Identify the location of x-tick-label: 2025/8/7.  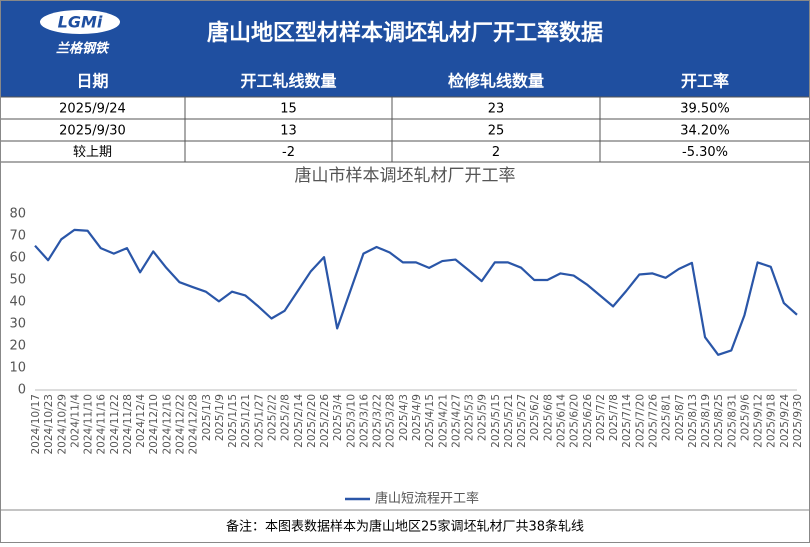
(680, 417).